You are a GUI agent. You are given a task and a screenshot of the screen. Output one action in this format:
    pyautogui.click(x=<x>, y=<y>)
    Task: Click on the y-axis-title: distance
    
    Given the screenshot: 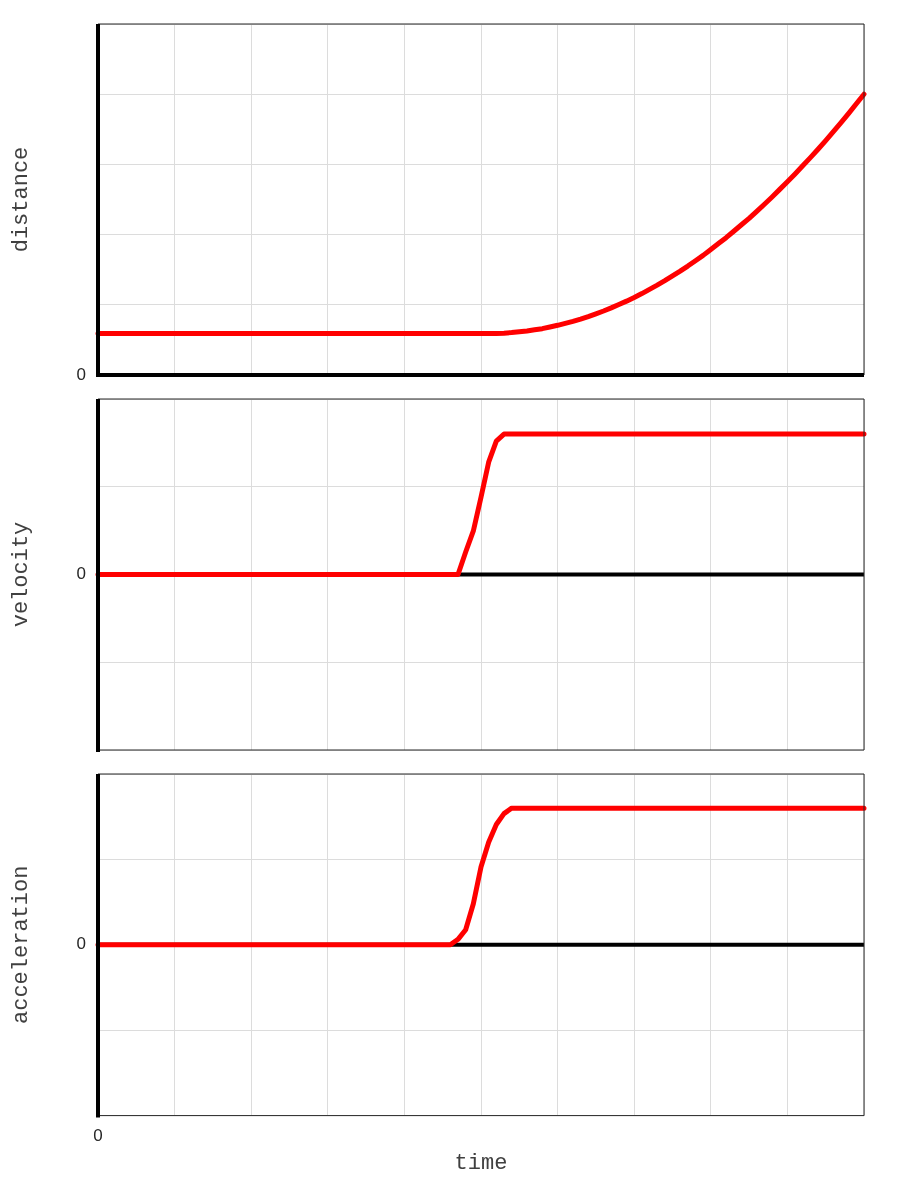 What is the action you would take?
    pyautogui.click(x=22, y=199)
    